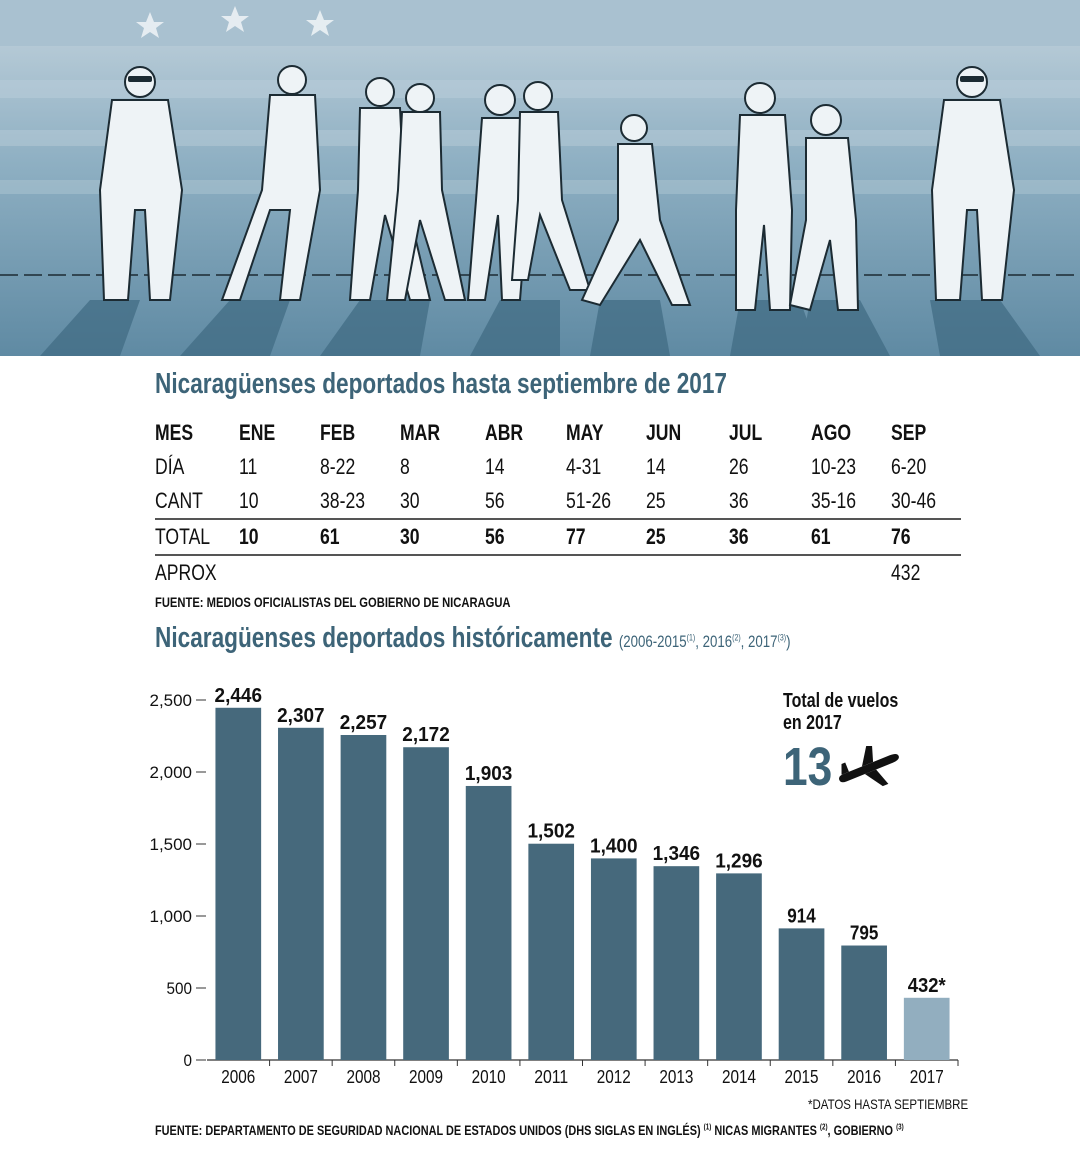 Image resolution: width=1080 pixels, height=1168 pixels. I want to click on table-cell: 10, so click(249, 500).